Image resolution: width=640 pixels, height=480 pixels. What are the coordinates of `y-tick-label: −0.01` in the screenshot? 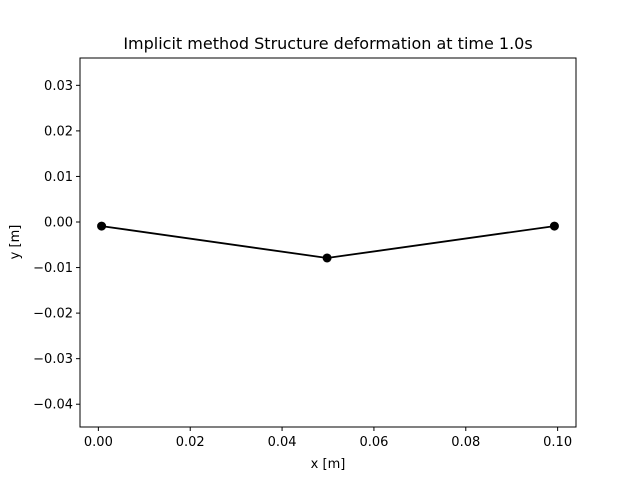 It's located at (53, 268).